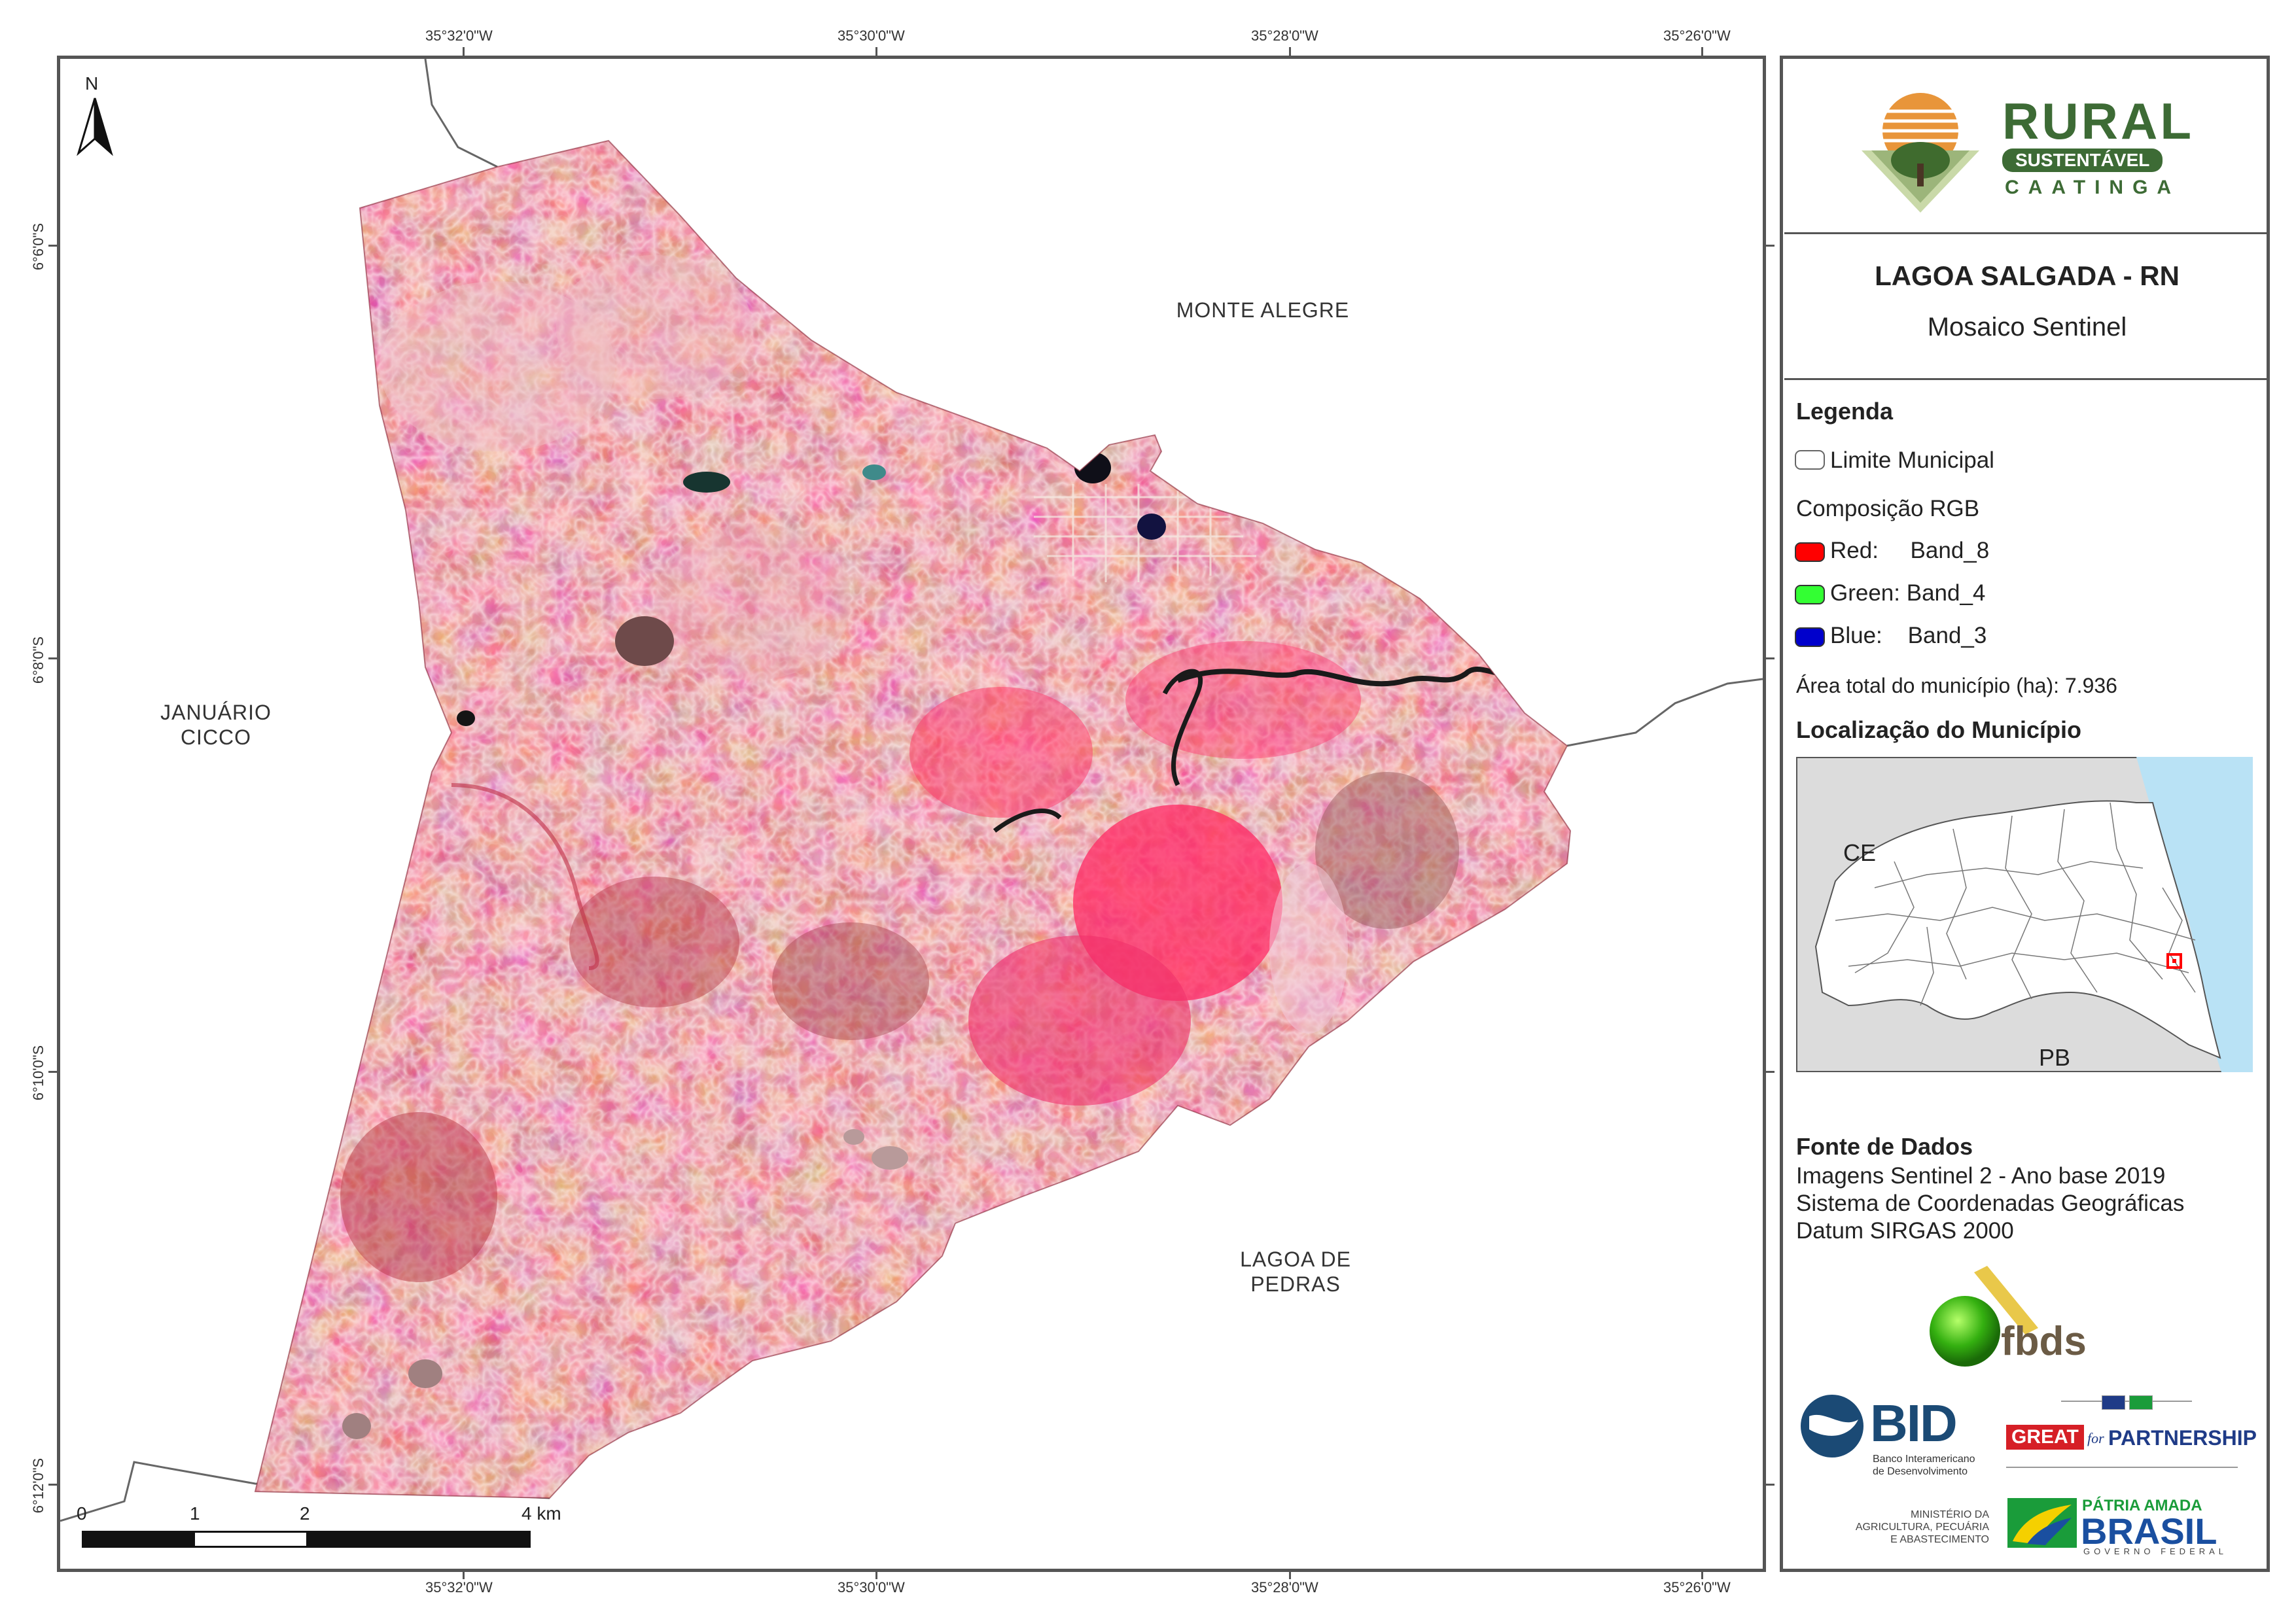  Describe the element at coordinates (1949, 1515) in the screenshot. I see `ministry-line1: MINISTÉRIO DA` at that location.